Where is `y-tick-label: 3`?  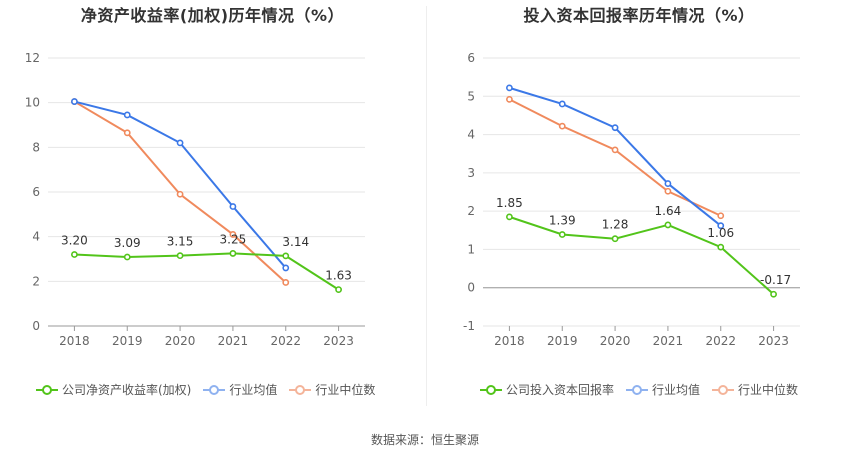 y-tick-label: 3 is located at coordinates (471, 173).